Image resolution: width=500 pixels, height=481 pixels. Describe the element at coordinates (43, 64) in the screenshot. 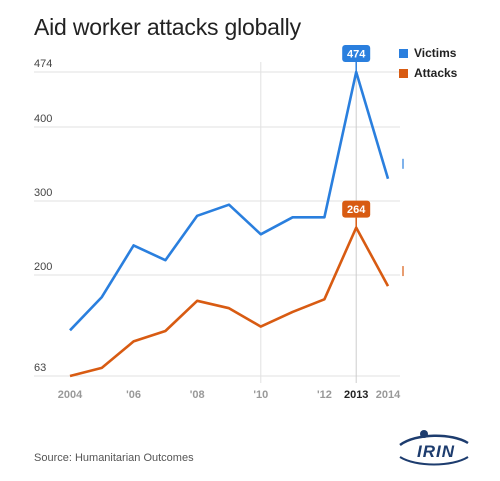

I see `y-tick-label-474: 474` at that location.